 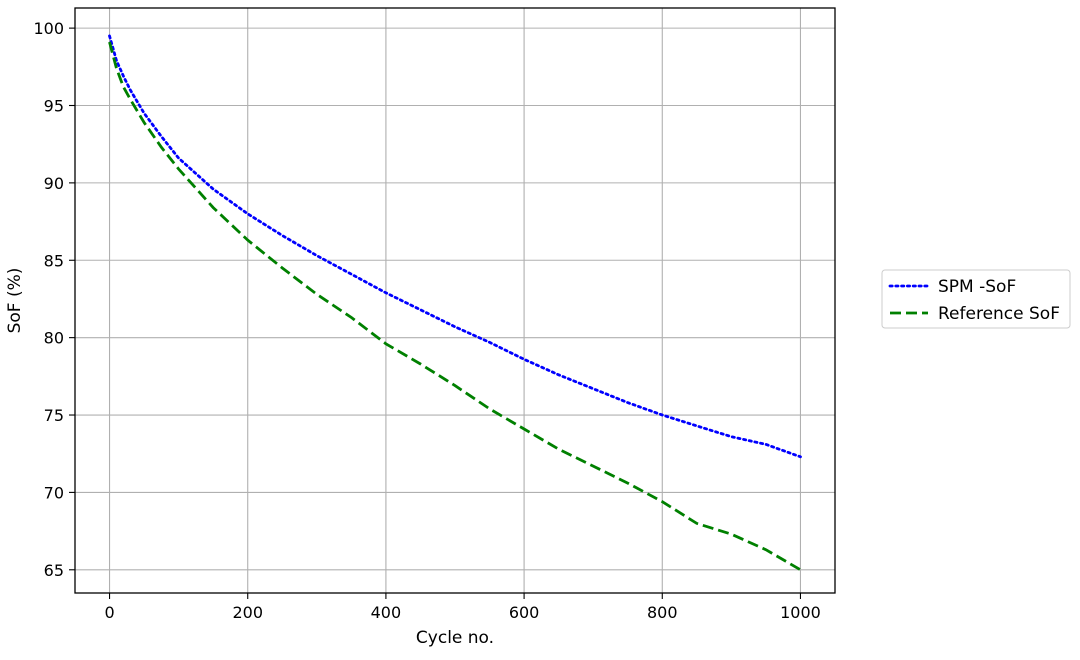 I want to click on y-tick-label: 90, so click(x=54, y=183).